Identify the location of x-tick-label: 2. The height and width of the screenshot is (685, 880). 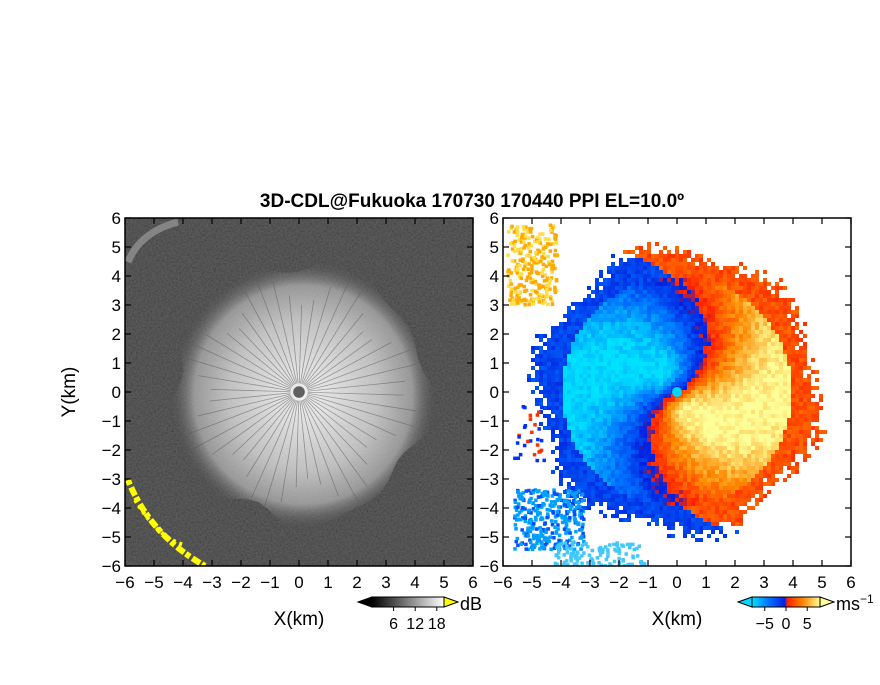
(734, 582).